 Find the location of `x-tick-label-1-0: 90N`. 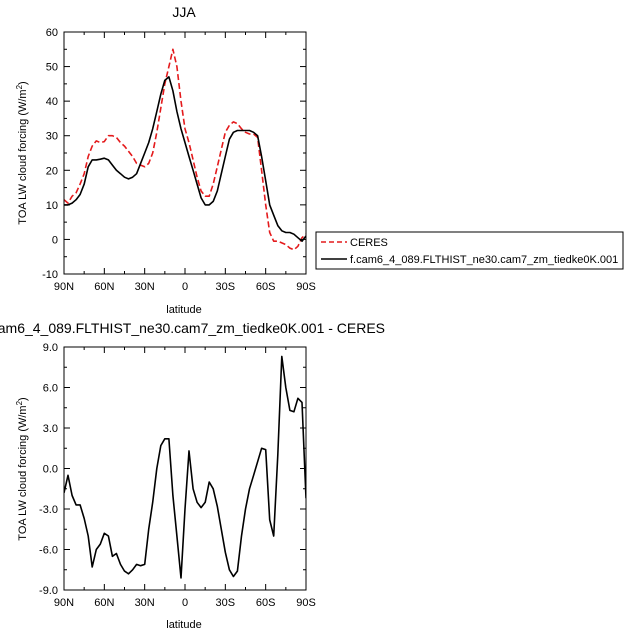

x-tick-label-1-0: 90N is located at coordinates (64, 603).